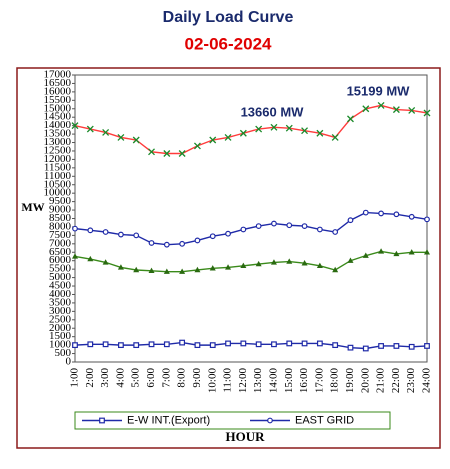  I want to click on annotation: 15199 MW, so click(379, 90).